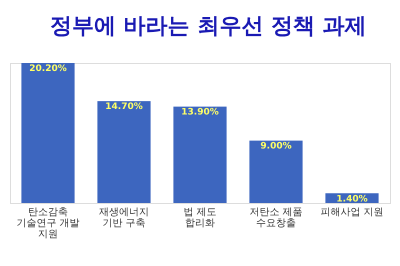 Image resolution: width=400 pixels, height=266 pixels. What do you see at coordinates (208, 26) in the screenshot?
I see `chart-title: 정부에 바라는 최우선 정책 과제` at bounding box center [208, 26].